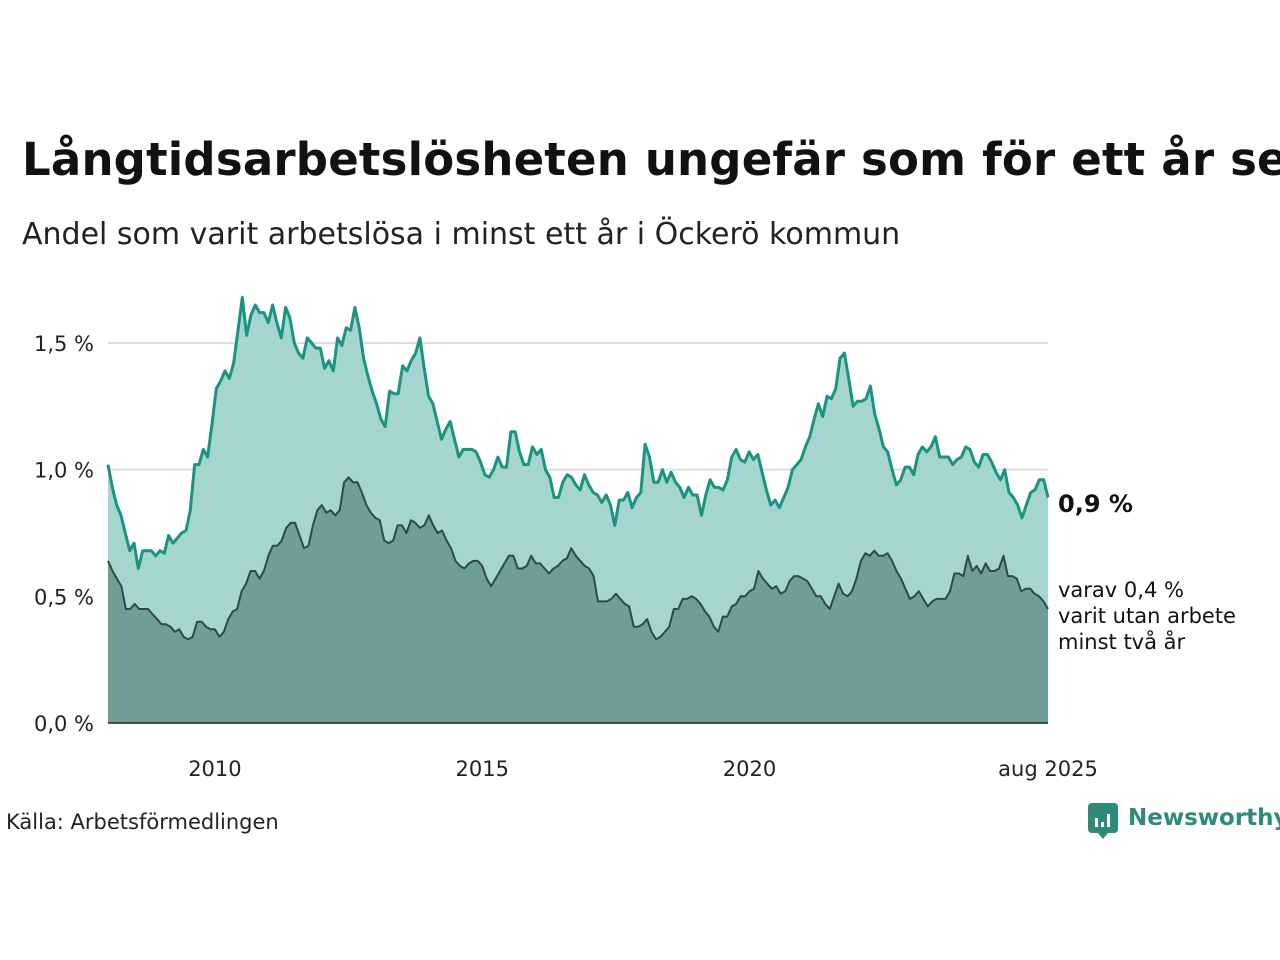 This screenshot has width=1280, height=960. Describe the element at coordinates (214, 769) in the screenshot. I see `x-tick-label: 2010` at that location.